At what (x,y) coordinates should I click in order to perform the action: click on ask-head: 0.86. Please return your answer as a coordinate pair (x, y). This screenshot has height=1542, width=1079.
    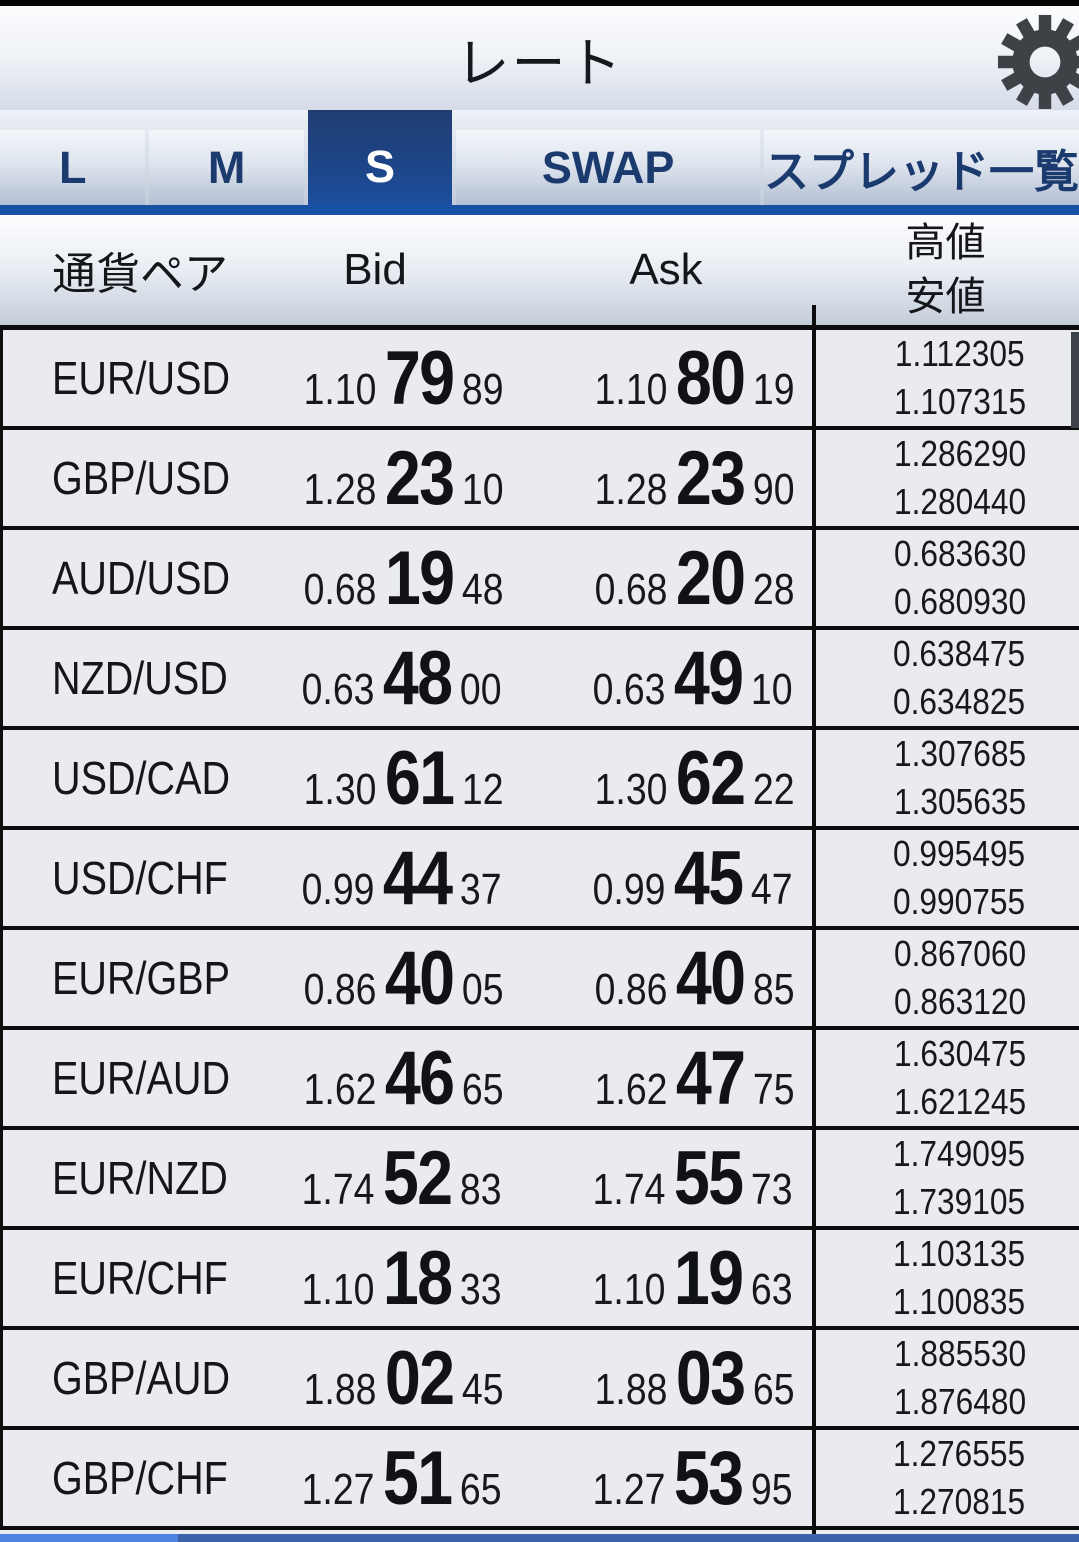
    Looking at the image, I should click on (631, 989).